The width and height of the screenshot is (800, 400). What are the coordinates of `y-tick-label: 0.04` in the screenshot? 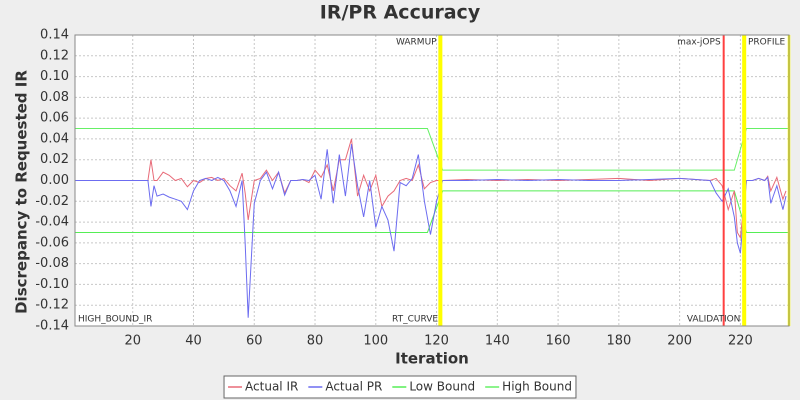 It's located at (54, 138).